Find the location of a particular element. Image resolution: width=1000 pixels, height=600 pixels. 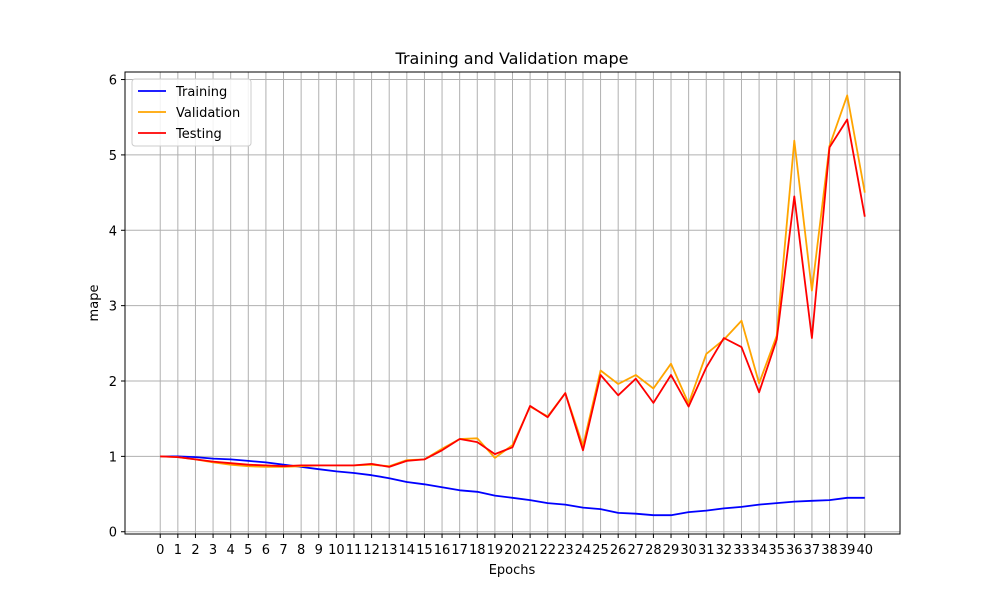

y-tick-label: 6 is located at coordinates (113, 81).